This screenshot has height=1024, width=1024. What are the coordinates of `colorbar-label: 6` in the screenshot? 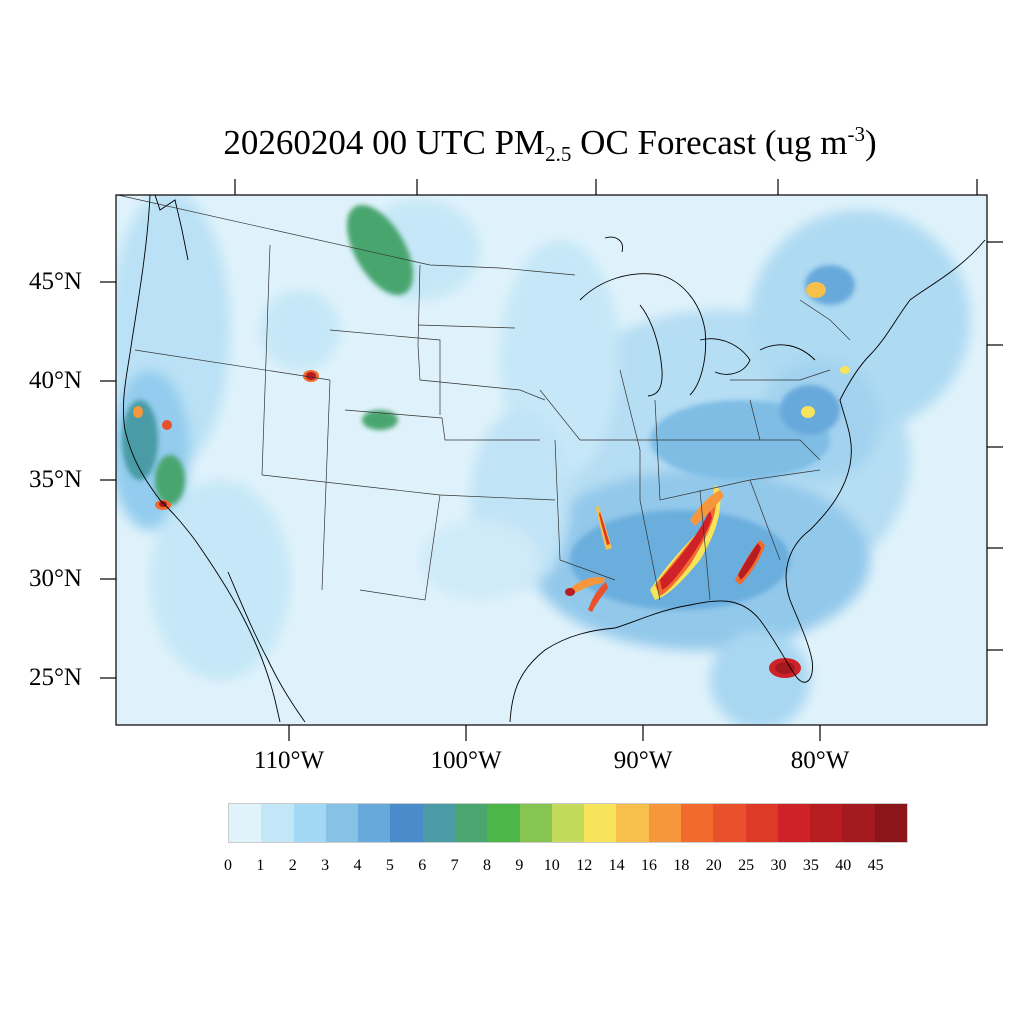 It's located at (422, 865).